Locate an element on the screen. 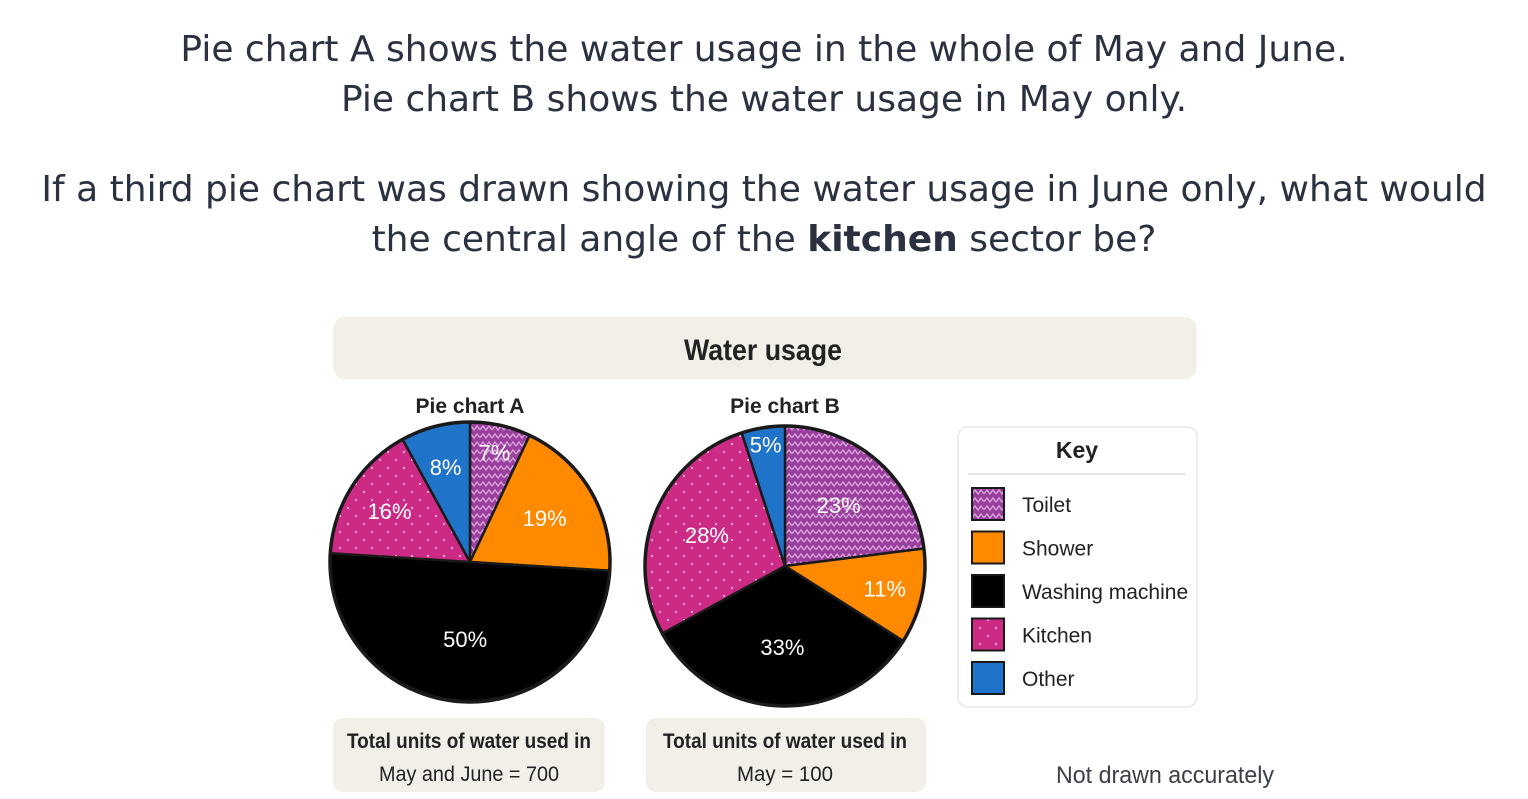 The image size is (1528, 799). pie-b-outline is located at coordinates (785, 566).